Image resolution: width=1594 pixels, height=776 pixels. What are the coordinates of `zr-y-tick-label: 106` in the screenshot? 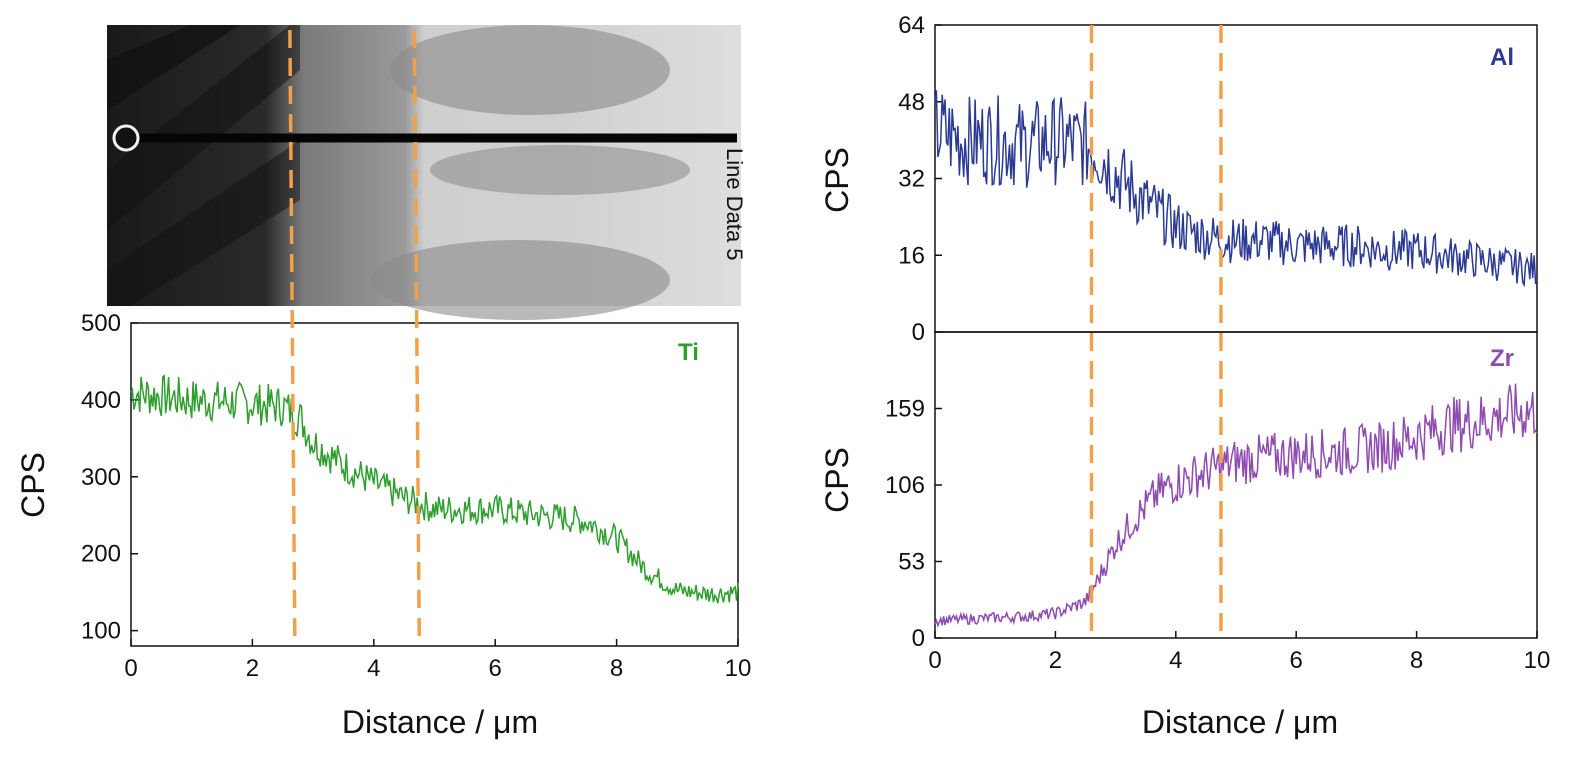 It's located at (905, 485).